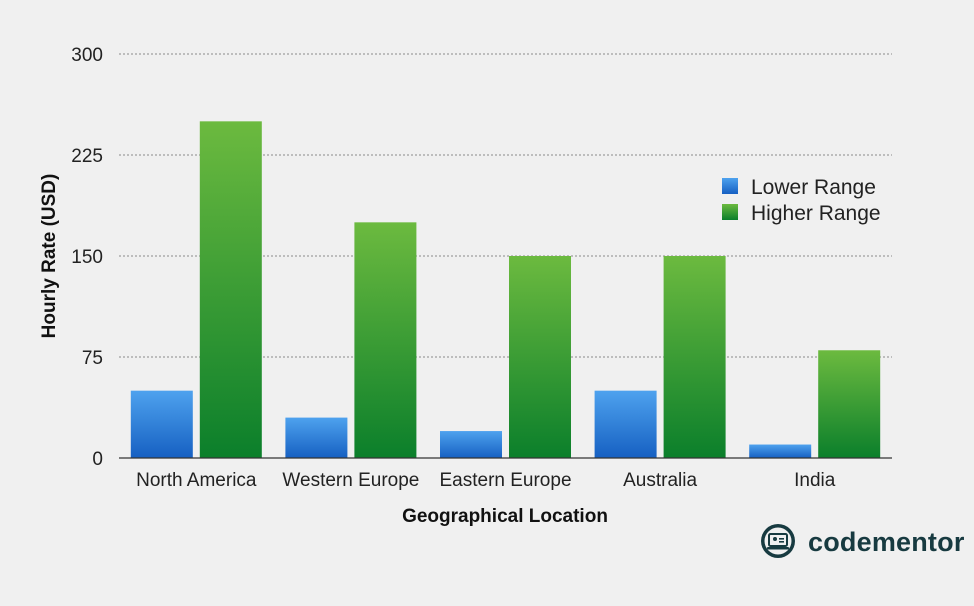  What do you see at coordinates (505, 516) in the screenshot?
I see `x-axis-title: Geographical Location` at bounding box center [505, 516].